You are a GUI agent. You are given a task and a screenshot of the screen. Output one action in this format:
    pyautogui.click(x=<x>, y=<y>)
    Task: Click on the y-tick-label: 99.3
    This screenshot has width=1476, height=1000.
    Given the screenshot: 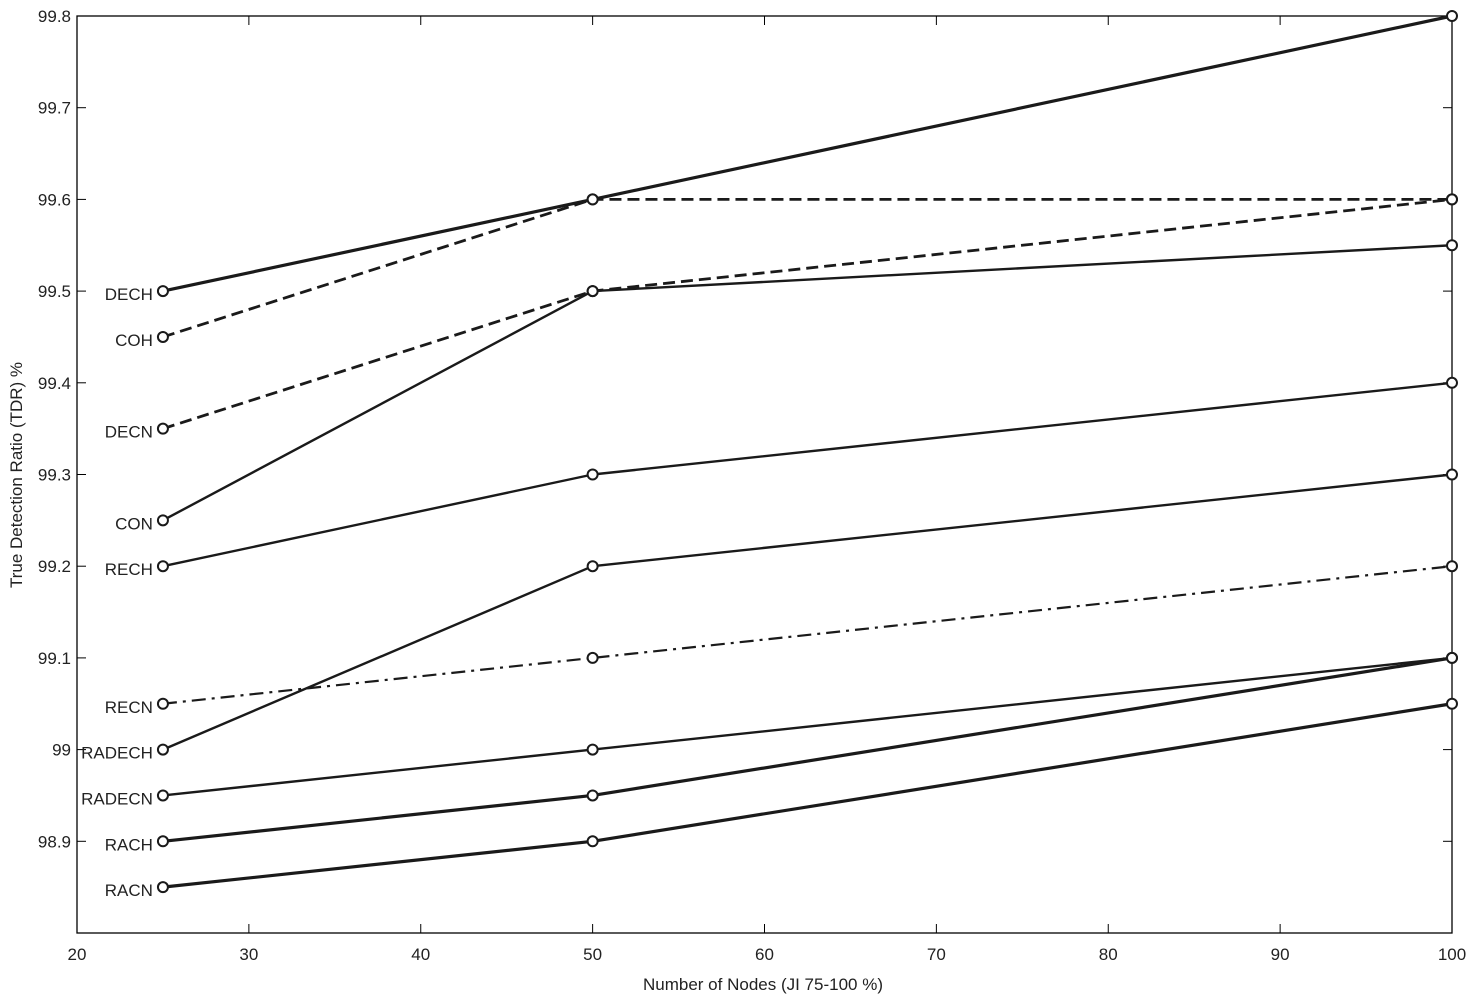 What is the action you would take?
    pyautogui.click(x=54, y=475)
    